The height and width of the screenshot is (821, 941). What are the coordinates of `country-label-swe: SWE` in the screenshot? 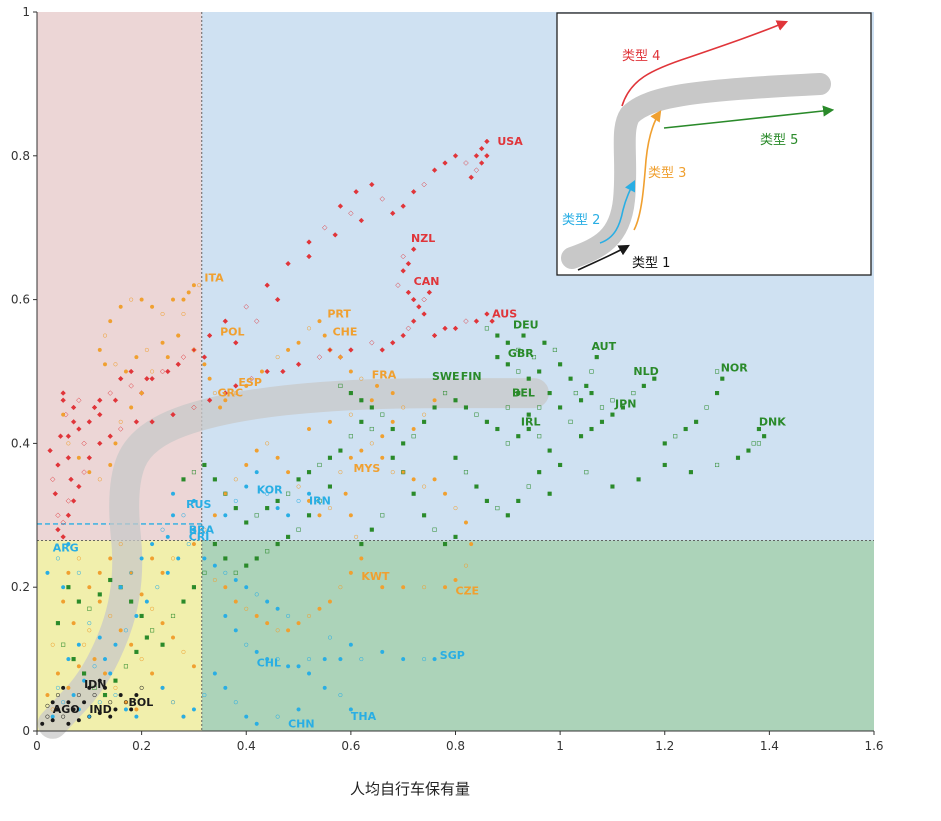 It's located at (446, 376).